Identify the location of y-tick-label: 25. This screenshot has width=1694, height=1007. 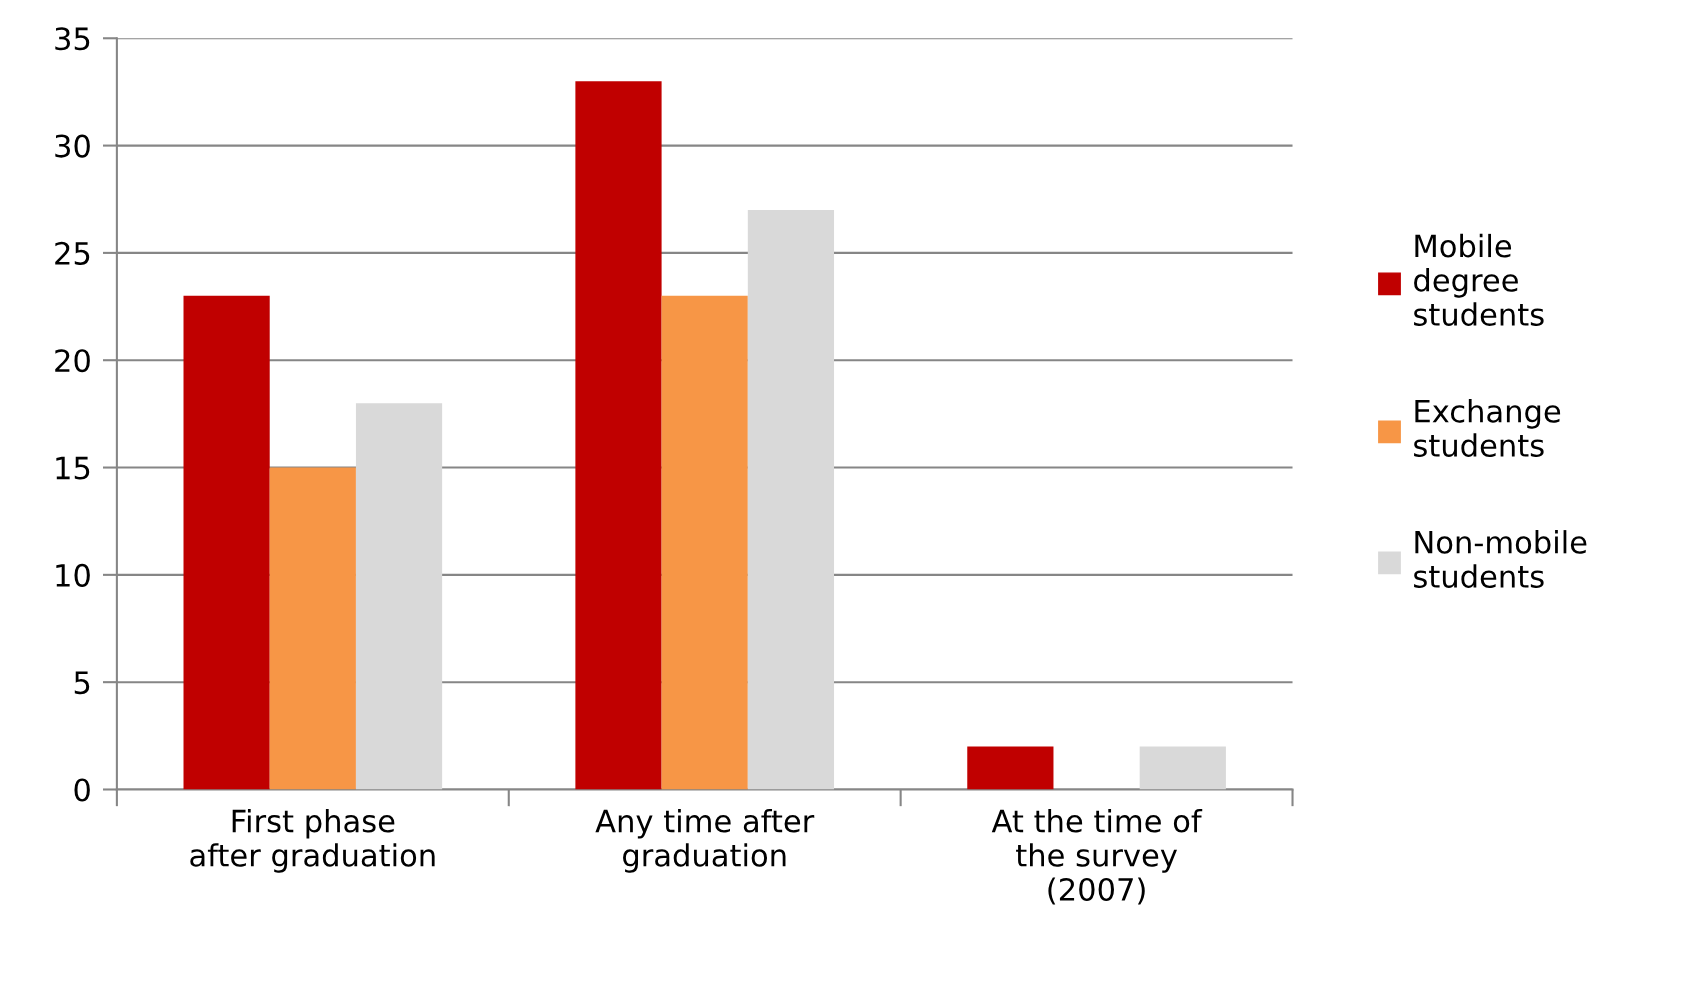
(72, 253).